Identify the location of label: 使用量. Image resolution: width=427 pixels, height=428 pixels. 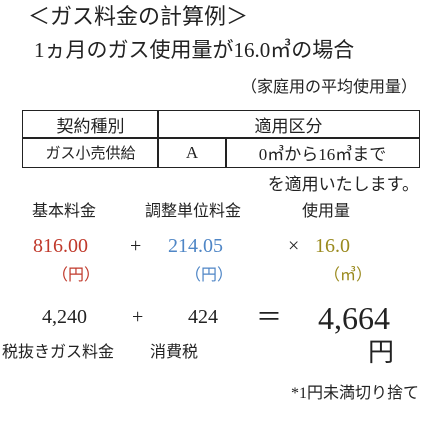
(326, 211).